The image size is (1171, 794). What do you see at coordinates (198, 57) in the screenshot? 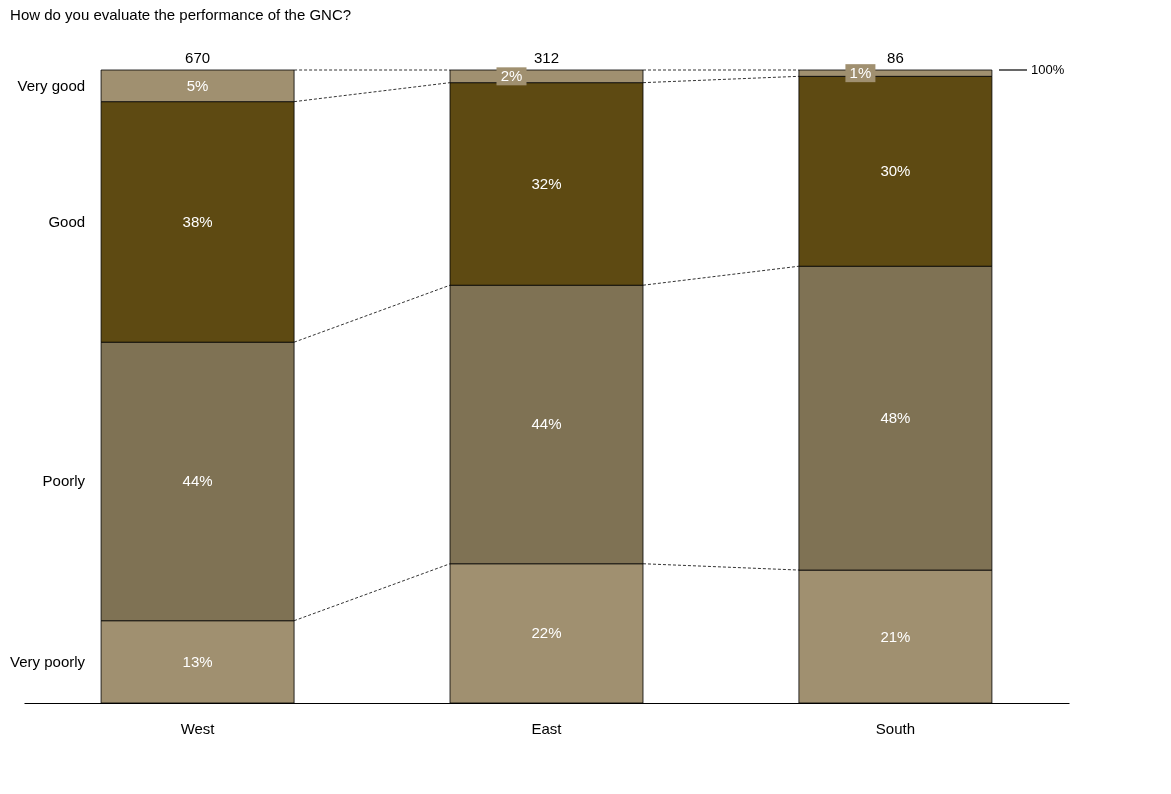
I see `annotation: 670` at bounding box center [198, 57].